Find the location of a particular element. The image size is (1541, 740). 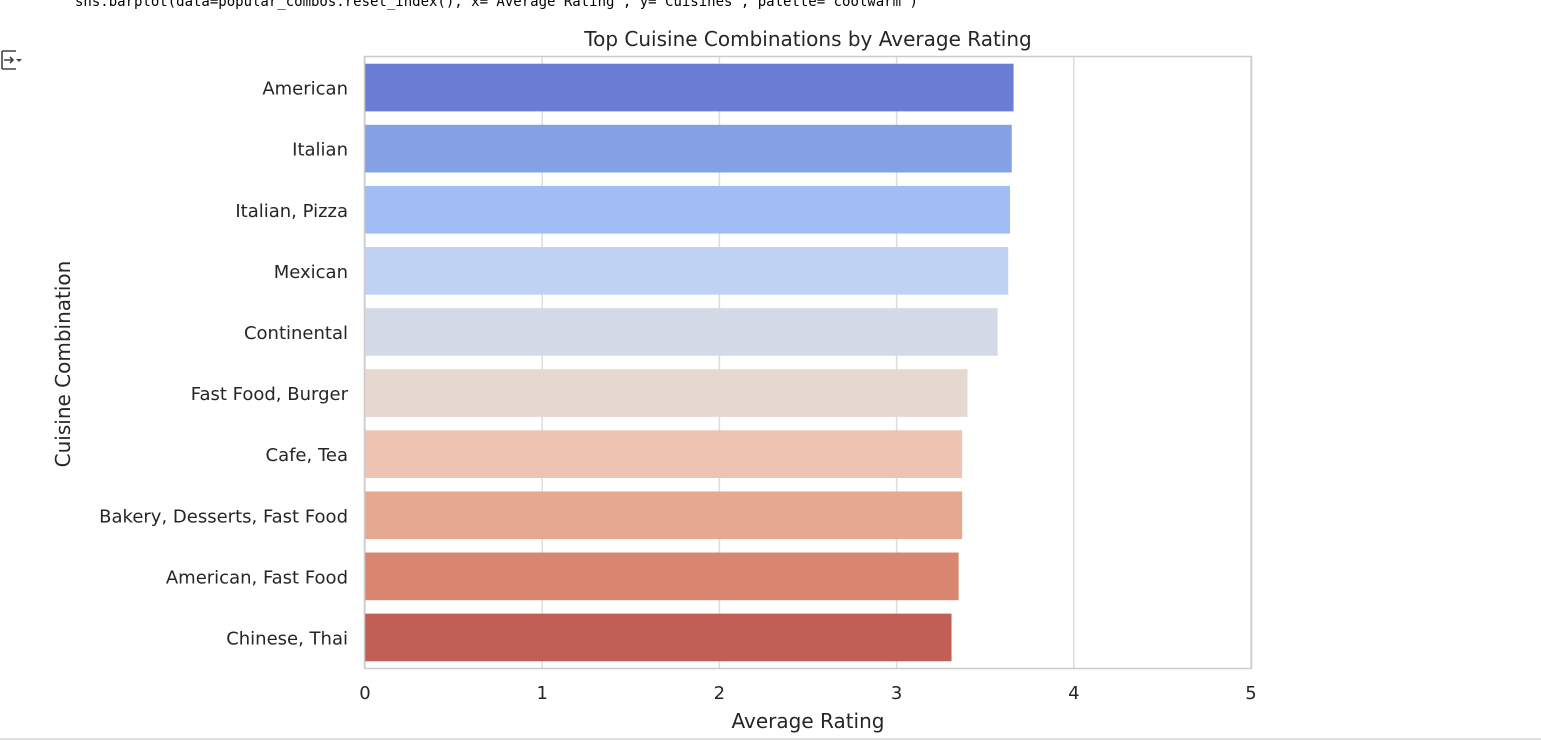

y-tick-label: American is located at coordinates (305, 89).